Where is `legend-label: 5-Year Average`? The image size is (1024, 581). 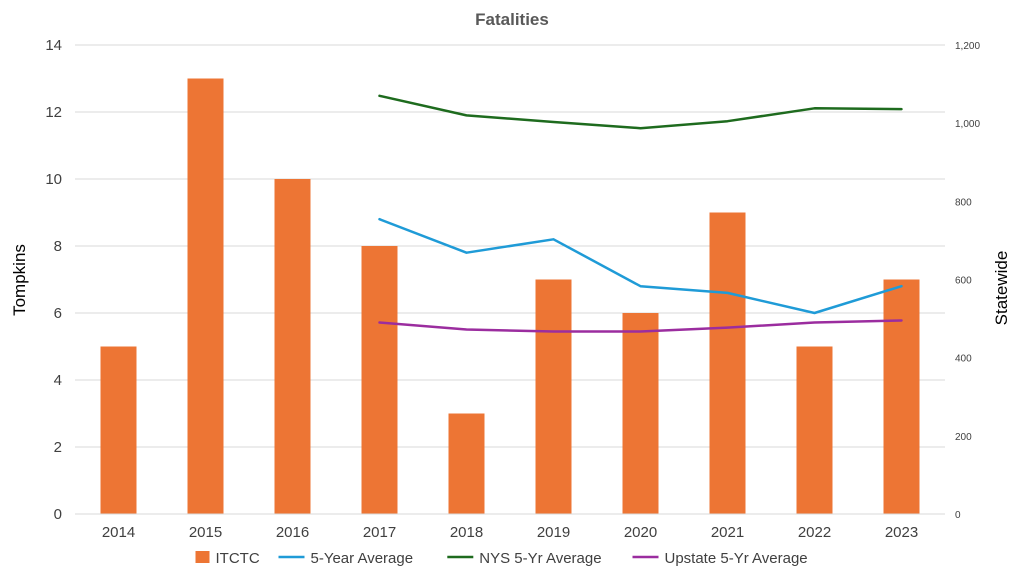
legend-label: 5-Year Average is located at coordinates (362, 558).